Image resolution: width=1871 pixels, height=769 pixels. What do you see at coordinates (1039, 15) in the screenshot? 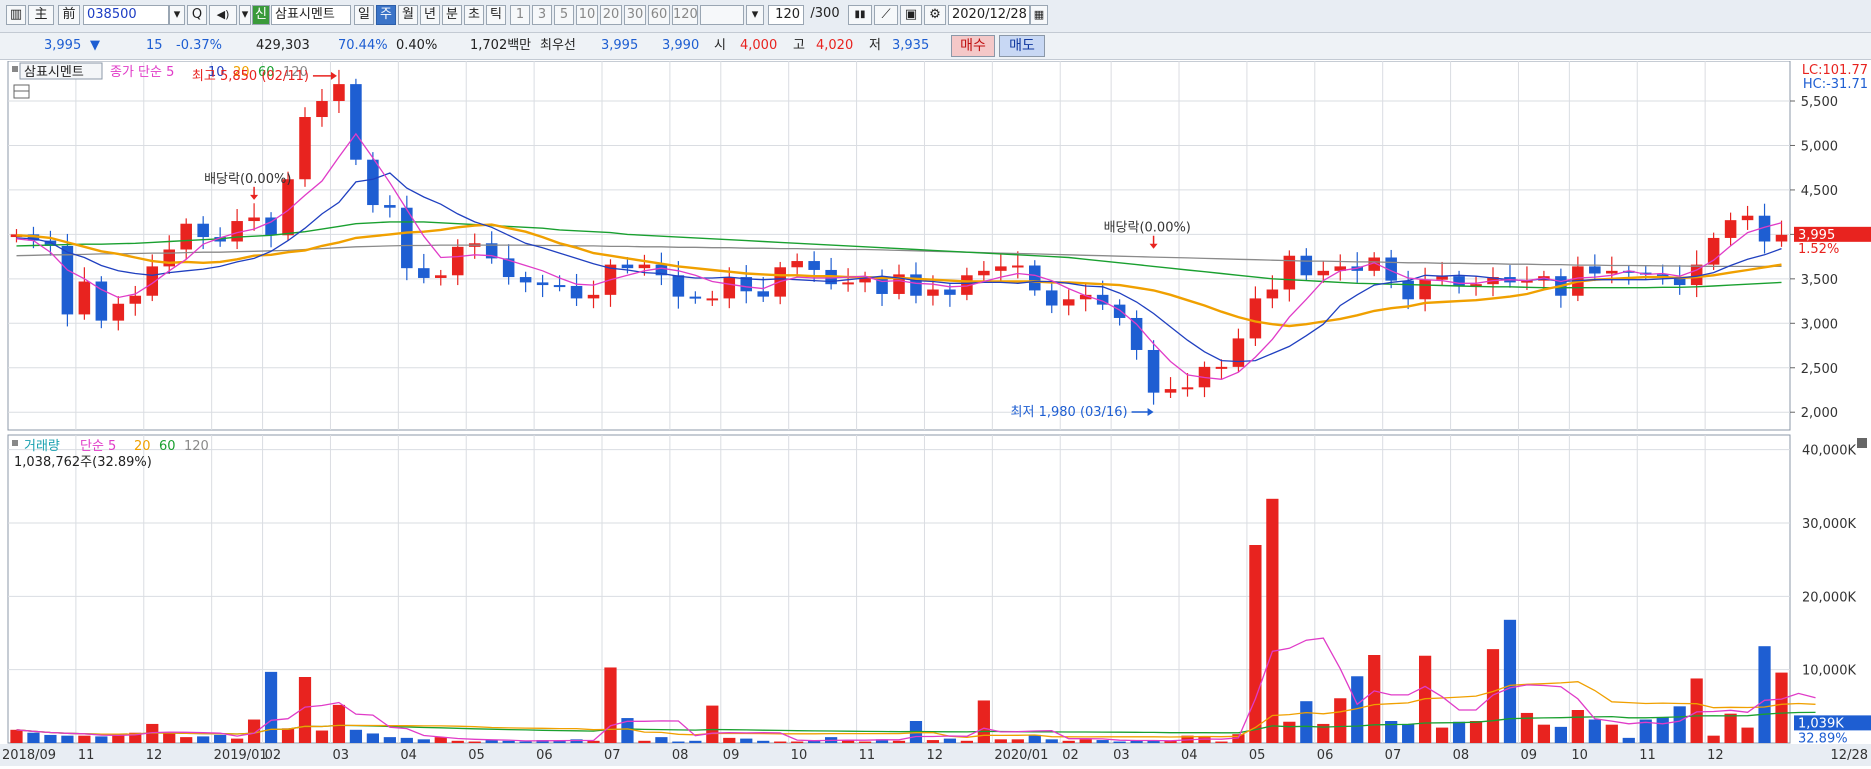
I see `calendar-icon: ▦` at bounding box center [1039, 15].